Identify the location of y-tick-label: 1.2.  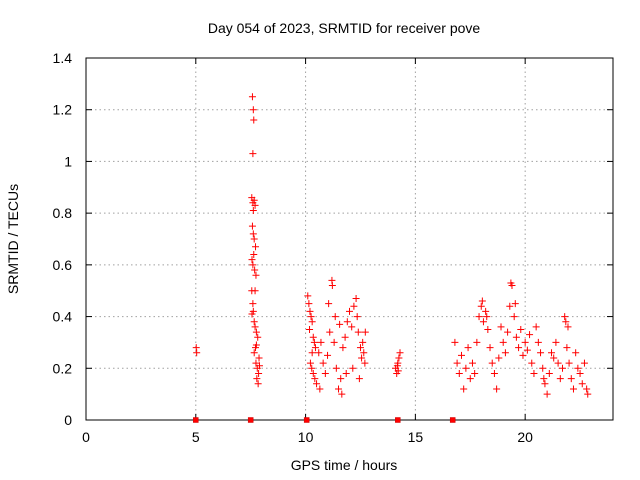
(63, 110).